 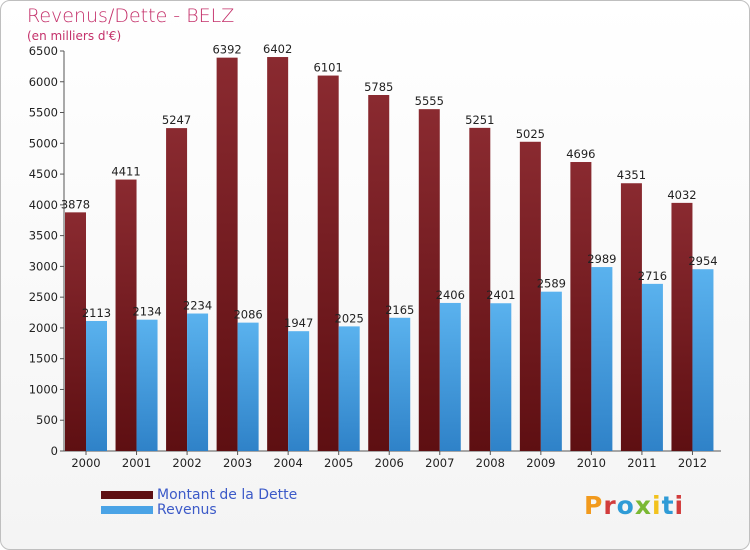 I want to click on bar-revenue-2003, so click(x=248, y=386).